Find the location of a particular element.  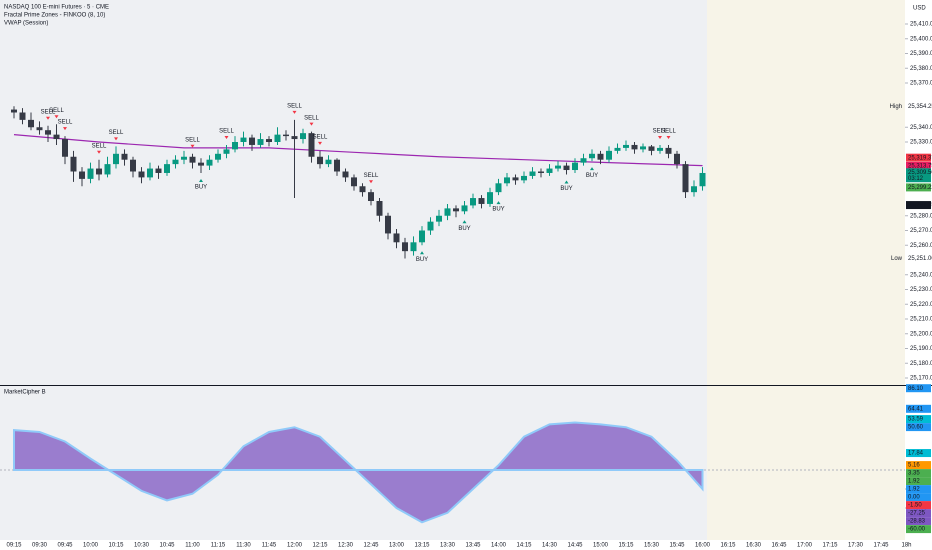

currency: USD is located at coordinates (919, 9).